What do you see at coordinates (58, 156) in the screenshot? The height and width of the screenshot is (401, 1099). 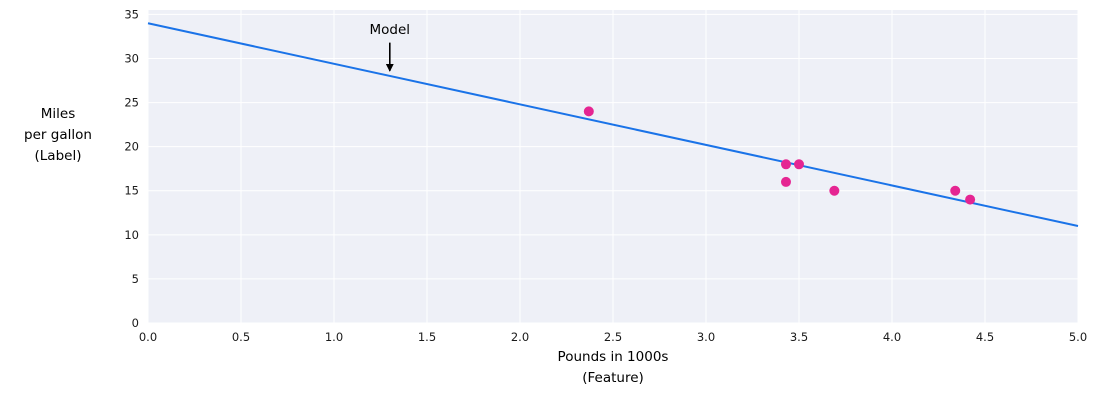 I see `y-axis-label-line-3: (Label)` at bounding box center [58, 156].